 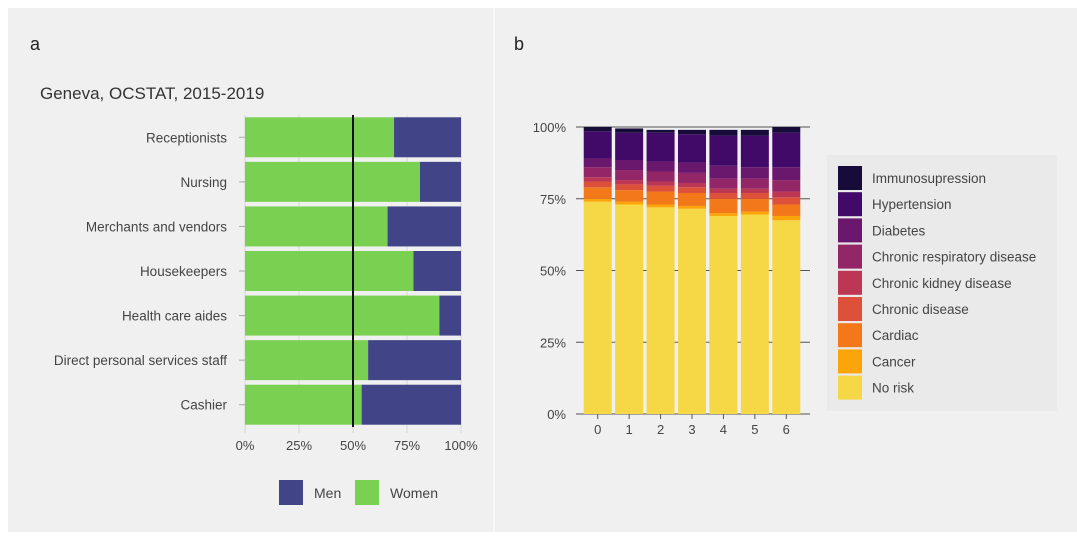 I want to click on legend-swatch-immunosupression, so click(x=850, y=178).